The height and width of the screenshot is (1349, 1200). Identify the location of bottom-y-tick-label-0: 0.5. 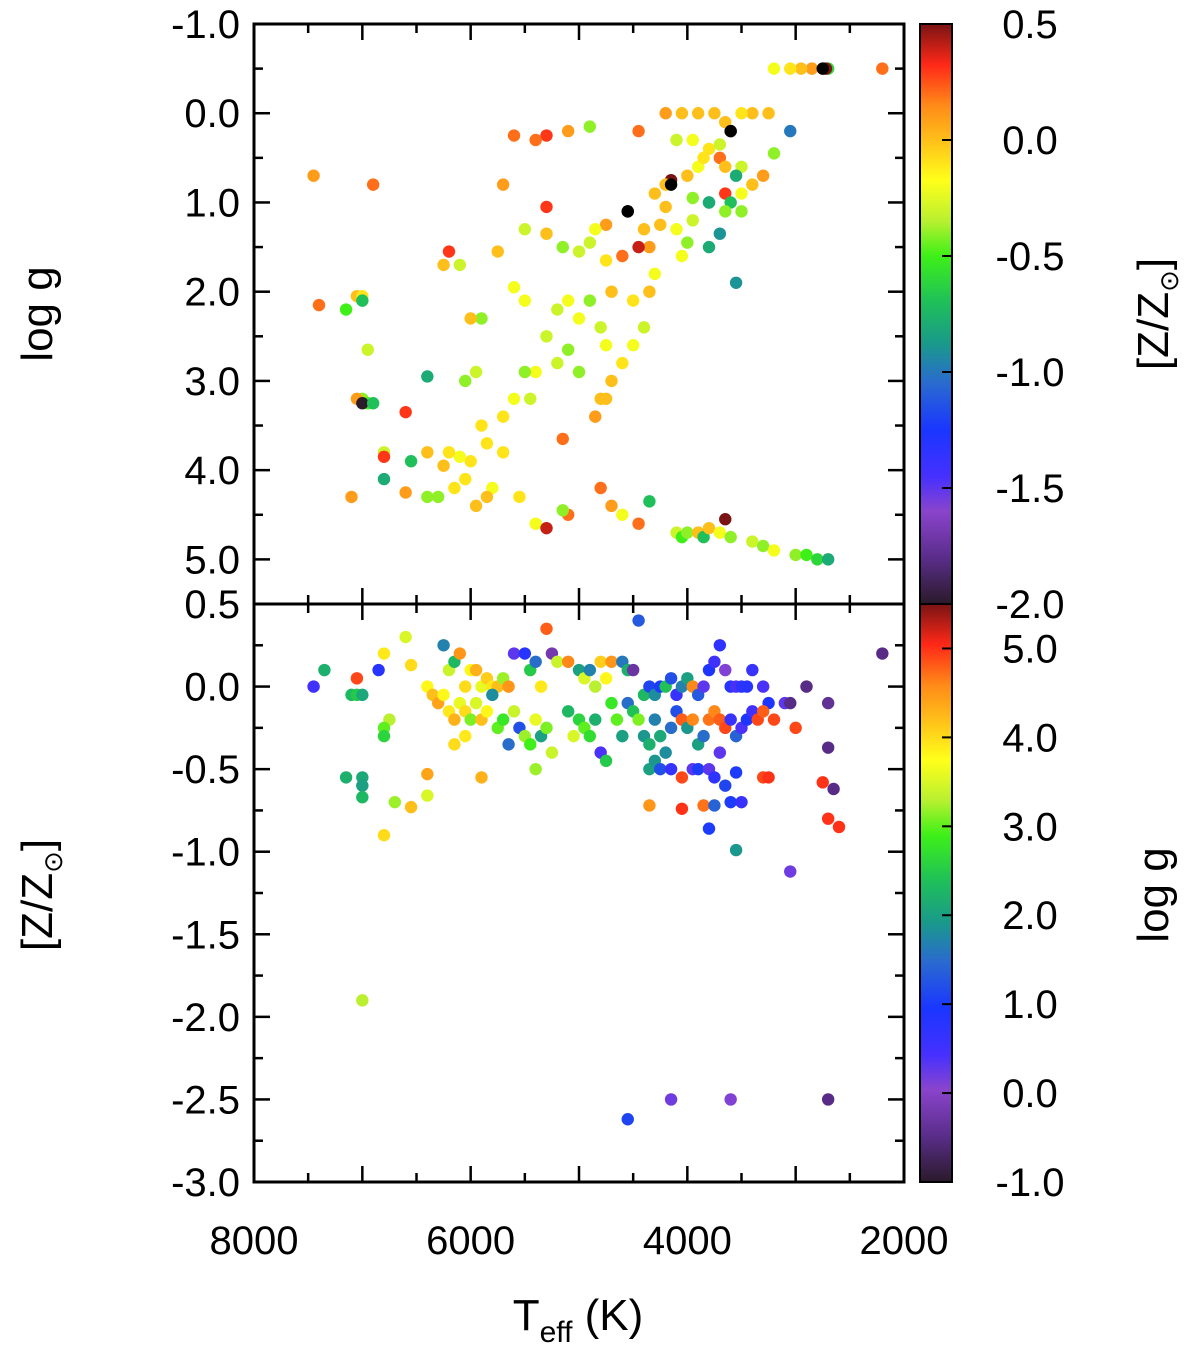
(212, 605).